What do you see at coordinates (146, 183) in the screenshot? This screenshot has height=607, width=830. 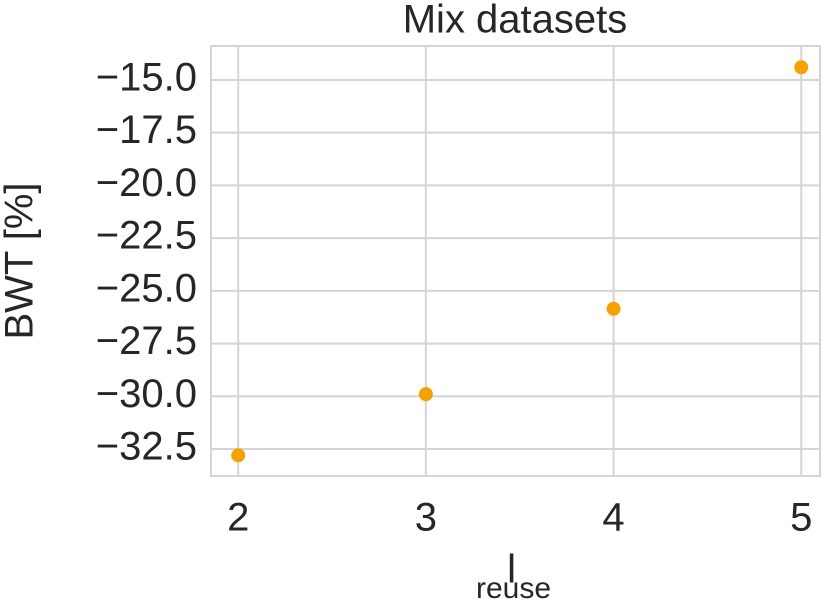 I see `y-tick-label: −20.0` at bounding box center [146, 183].